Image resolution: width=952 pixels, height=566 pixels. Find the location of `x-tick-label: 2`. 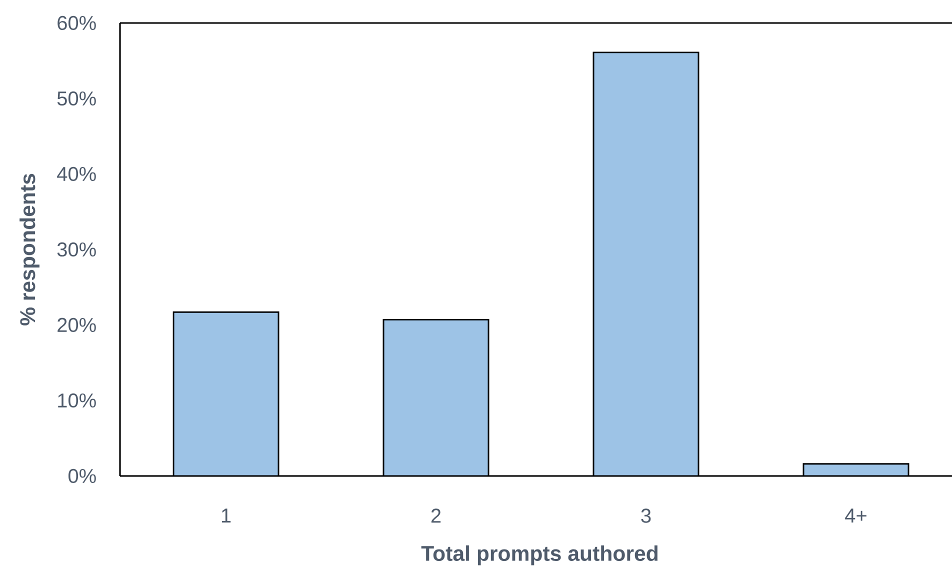

x-tick-label: 2 is located at coordinates (436, 515).